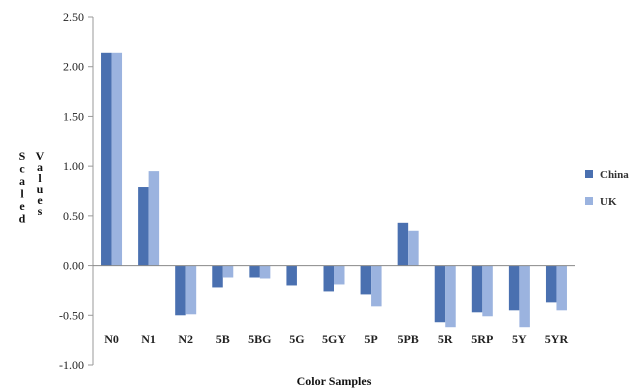  Describe the element at coordinates (589, 174) in the screenshot. I see `legend-swatch-china` at that location.